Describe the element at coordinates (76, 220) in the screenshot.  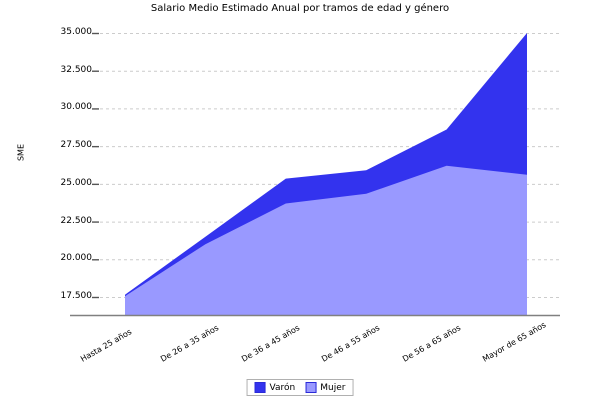
I see `y-axis-tick-label: 22.500` at that location.